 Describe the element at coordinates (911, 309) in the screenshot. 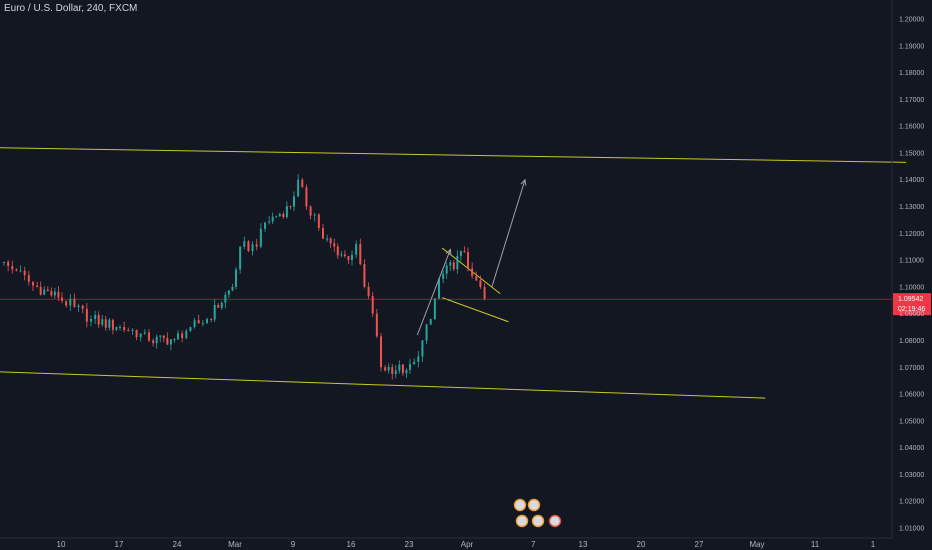

I see `countdown-label: 02:19:46` at that location.